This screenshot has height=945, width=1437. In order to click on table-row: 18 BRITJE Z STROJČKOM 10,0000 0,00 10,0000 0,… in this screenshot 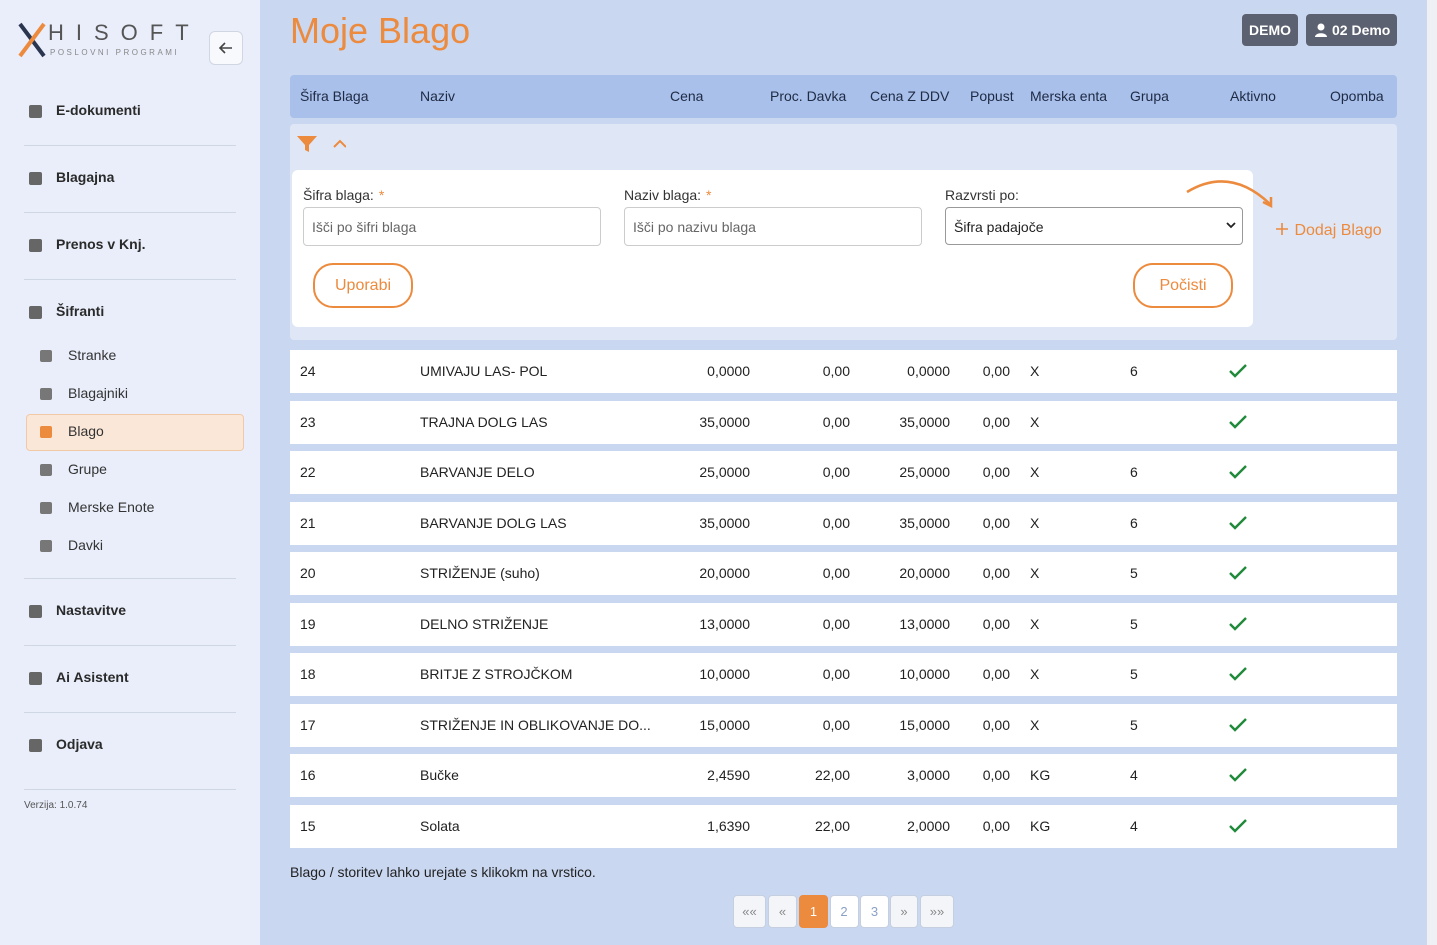, I will do `click(843, 674)`.